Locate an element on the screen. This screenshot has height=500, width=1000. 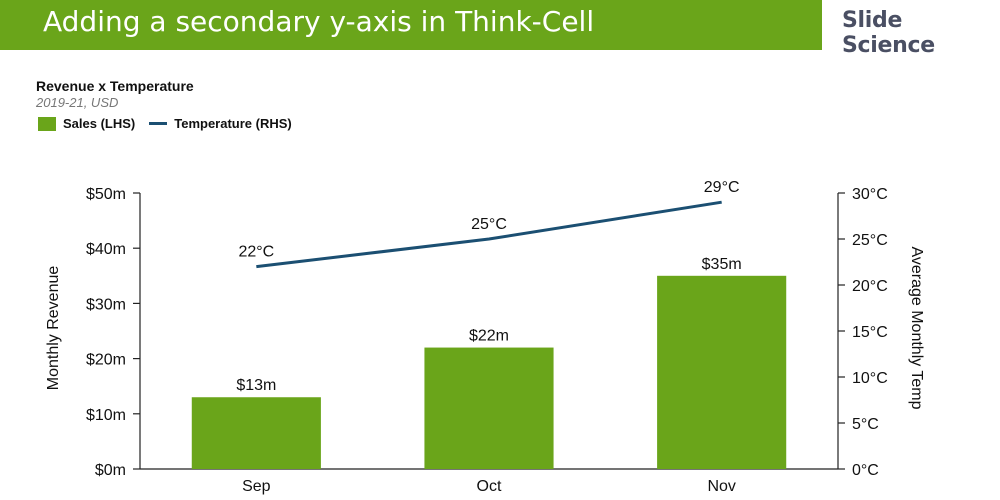
legend-swatch-sales is located at coordinates (47, 123).